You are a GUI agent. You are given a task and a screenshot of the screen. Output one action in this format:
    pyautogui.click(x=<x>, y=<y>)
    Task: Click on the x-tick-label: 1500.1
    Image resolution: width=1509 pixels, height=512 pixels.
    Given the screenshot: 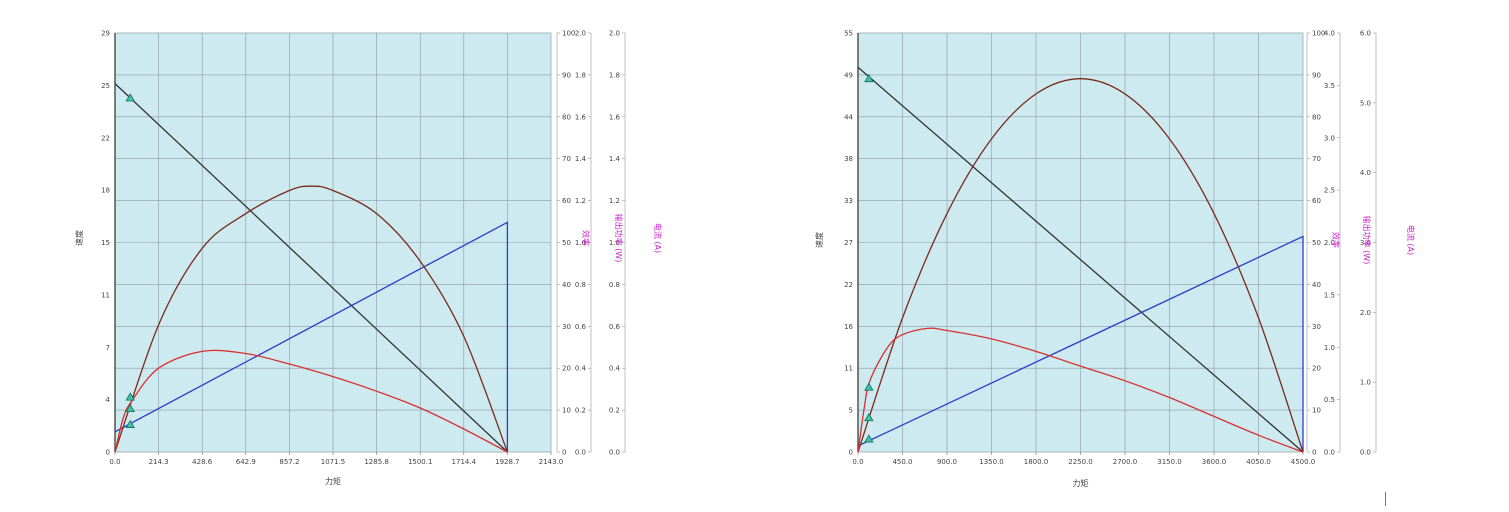 What is the action you would take?
    pyautogui.click(x=420, y=462)
    